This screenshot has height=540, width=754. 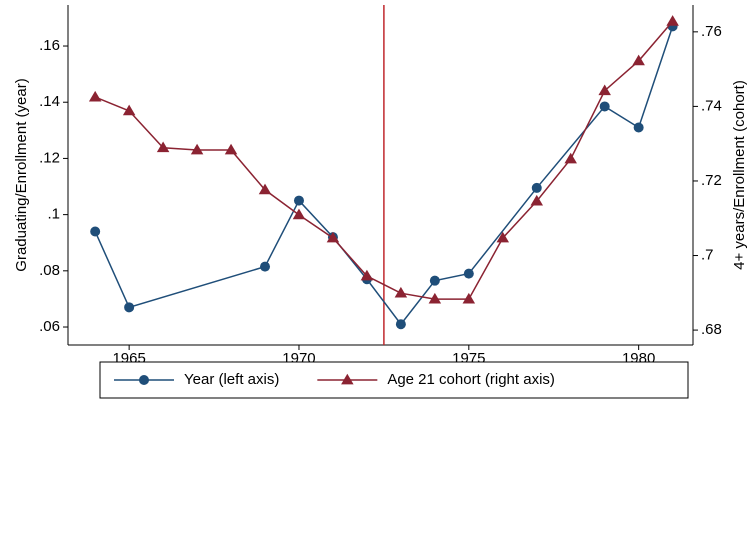 I want to click on y2-tick-label: .7, so click(x=707, y=254).